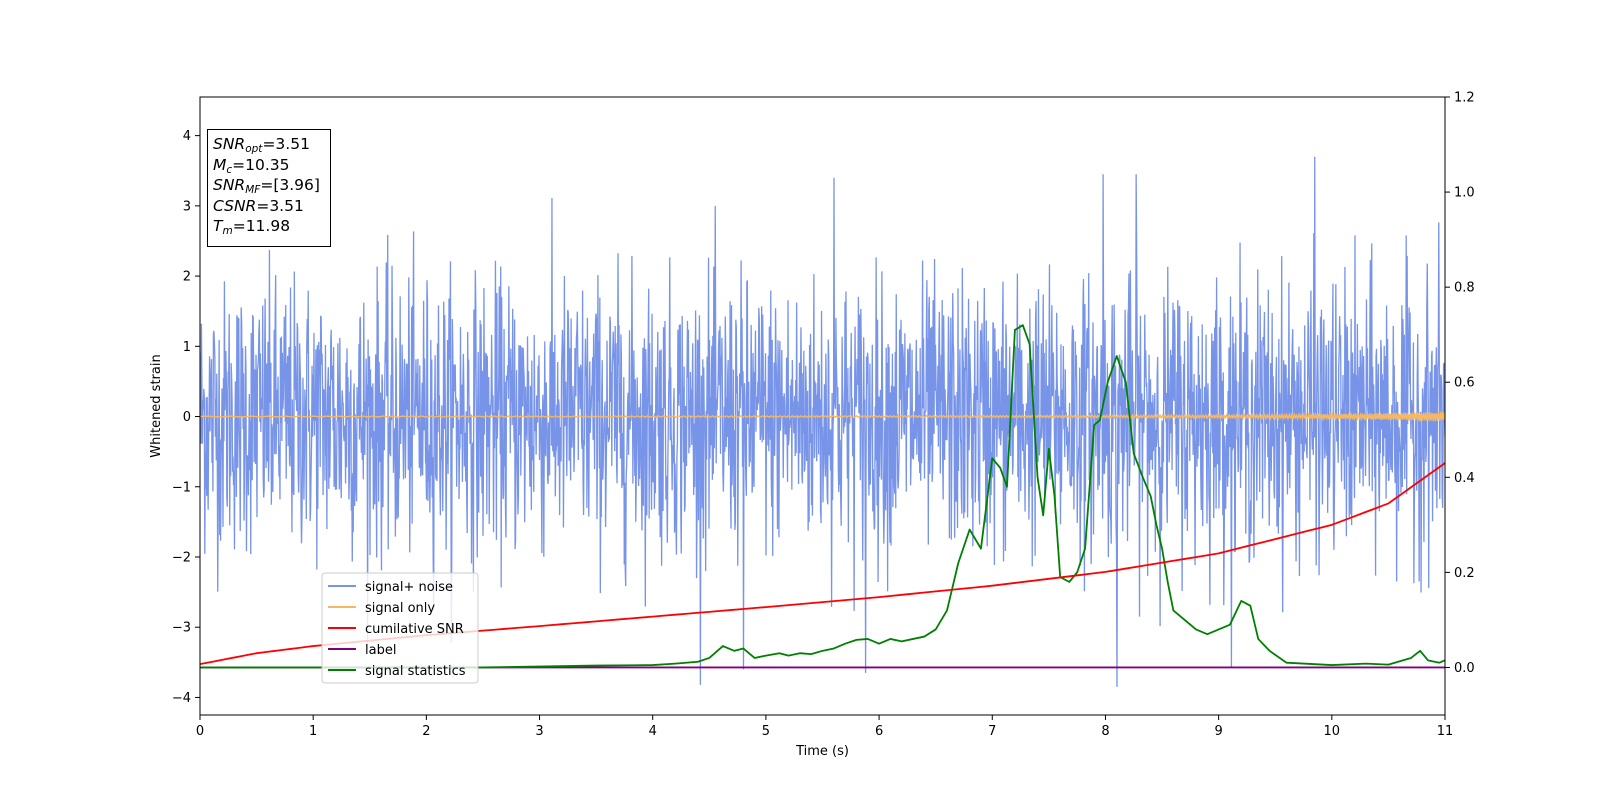 The image size is (1600, 800). I want to click on y2-tick-label: 0.2, so click(1464, 573).